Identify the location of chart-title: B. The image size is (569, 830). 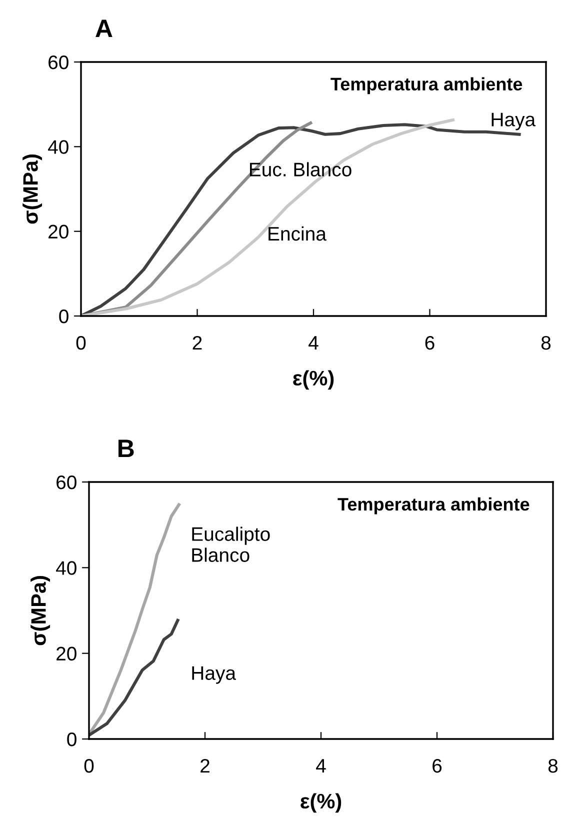
(126, 448).